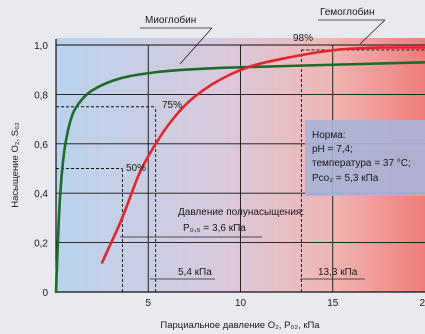 This screenshot has width=425, height=334. Describe the element at coordinates (170, 20) in the screenshot. I see `myoglobin-label: Миоглобин` at that location.